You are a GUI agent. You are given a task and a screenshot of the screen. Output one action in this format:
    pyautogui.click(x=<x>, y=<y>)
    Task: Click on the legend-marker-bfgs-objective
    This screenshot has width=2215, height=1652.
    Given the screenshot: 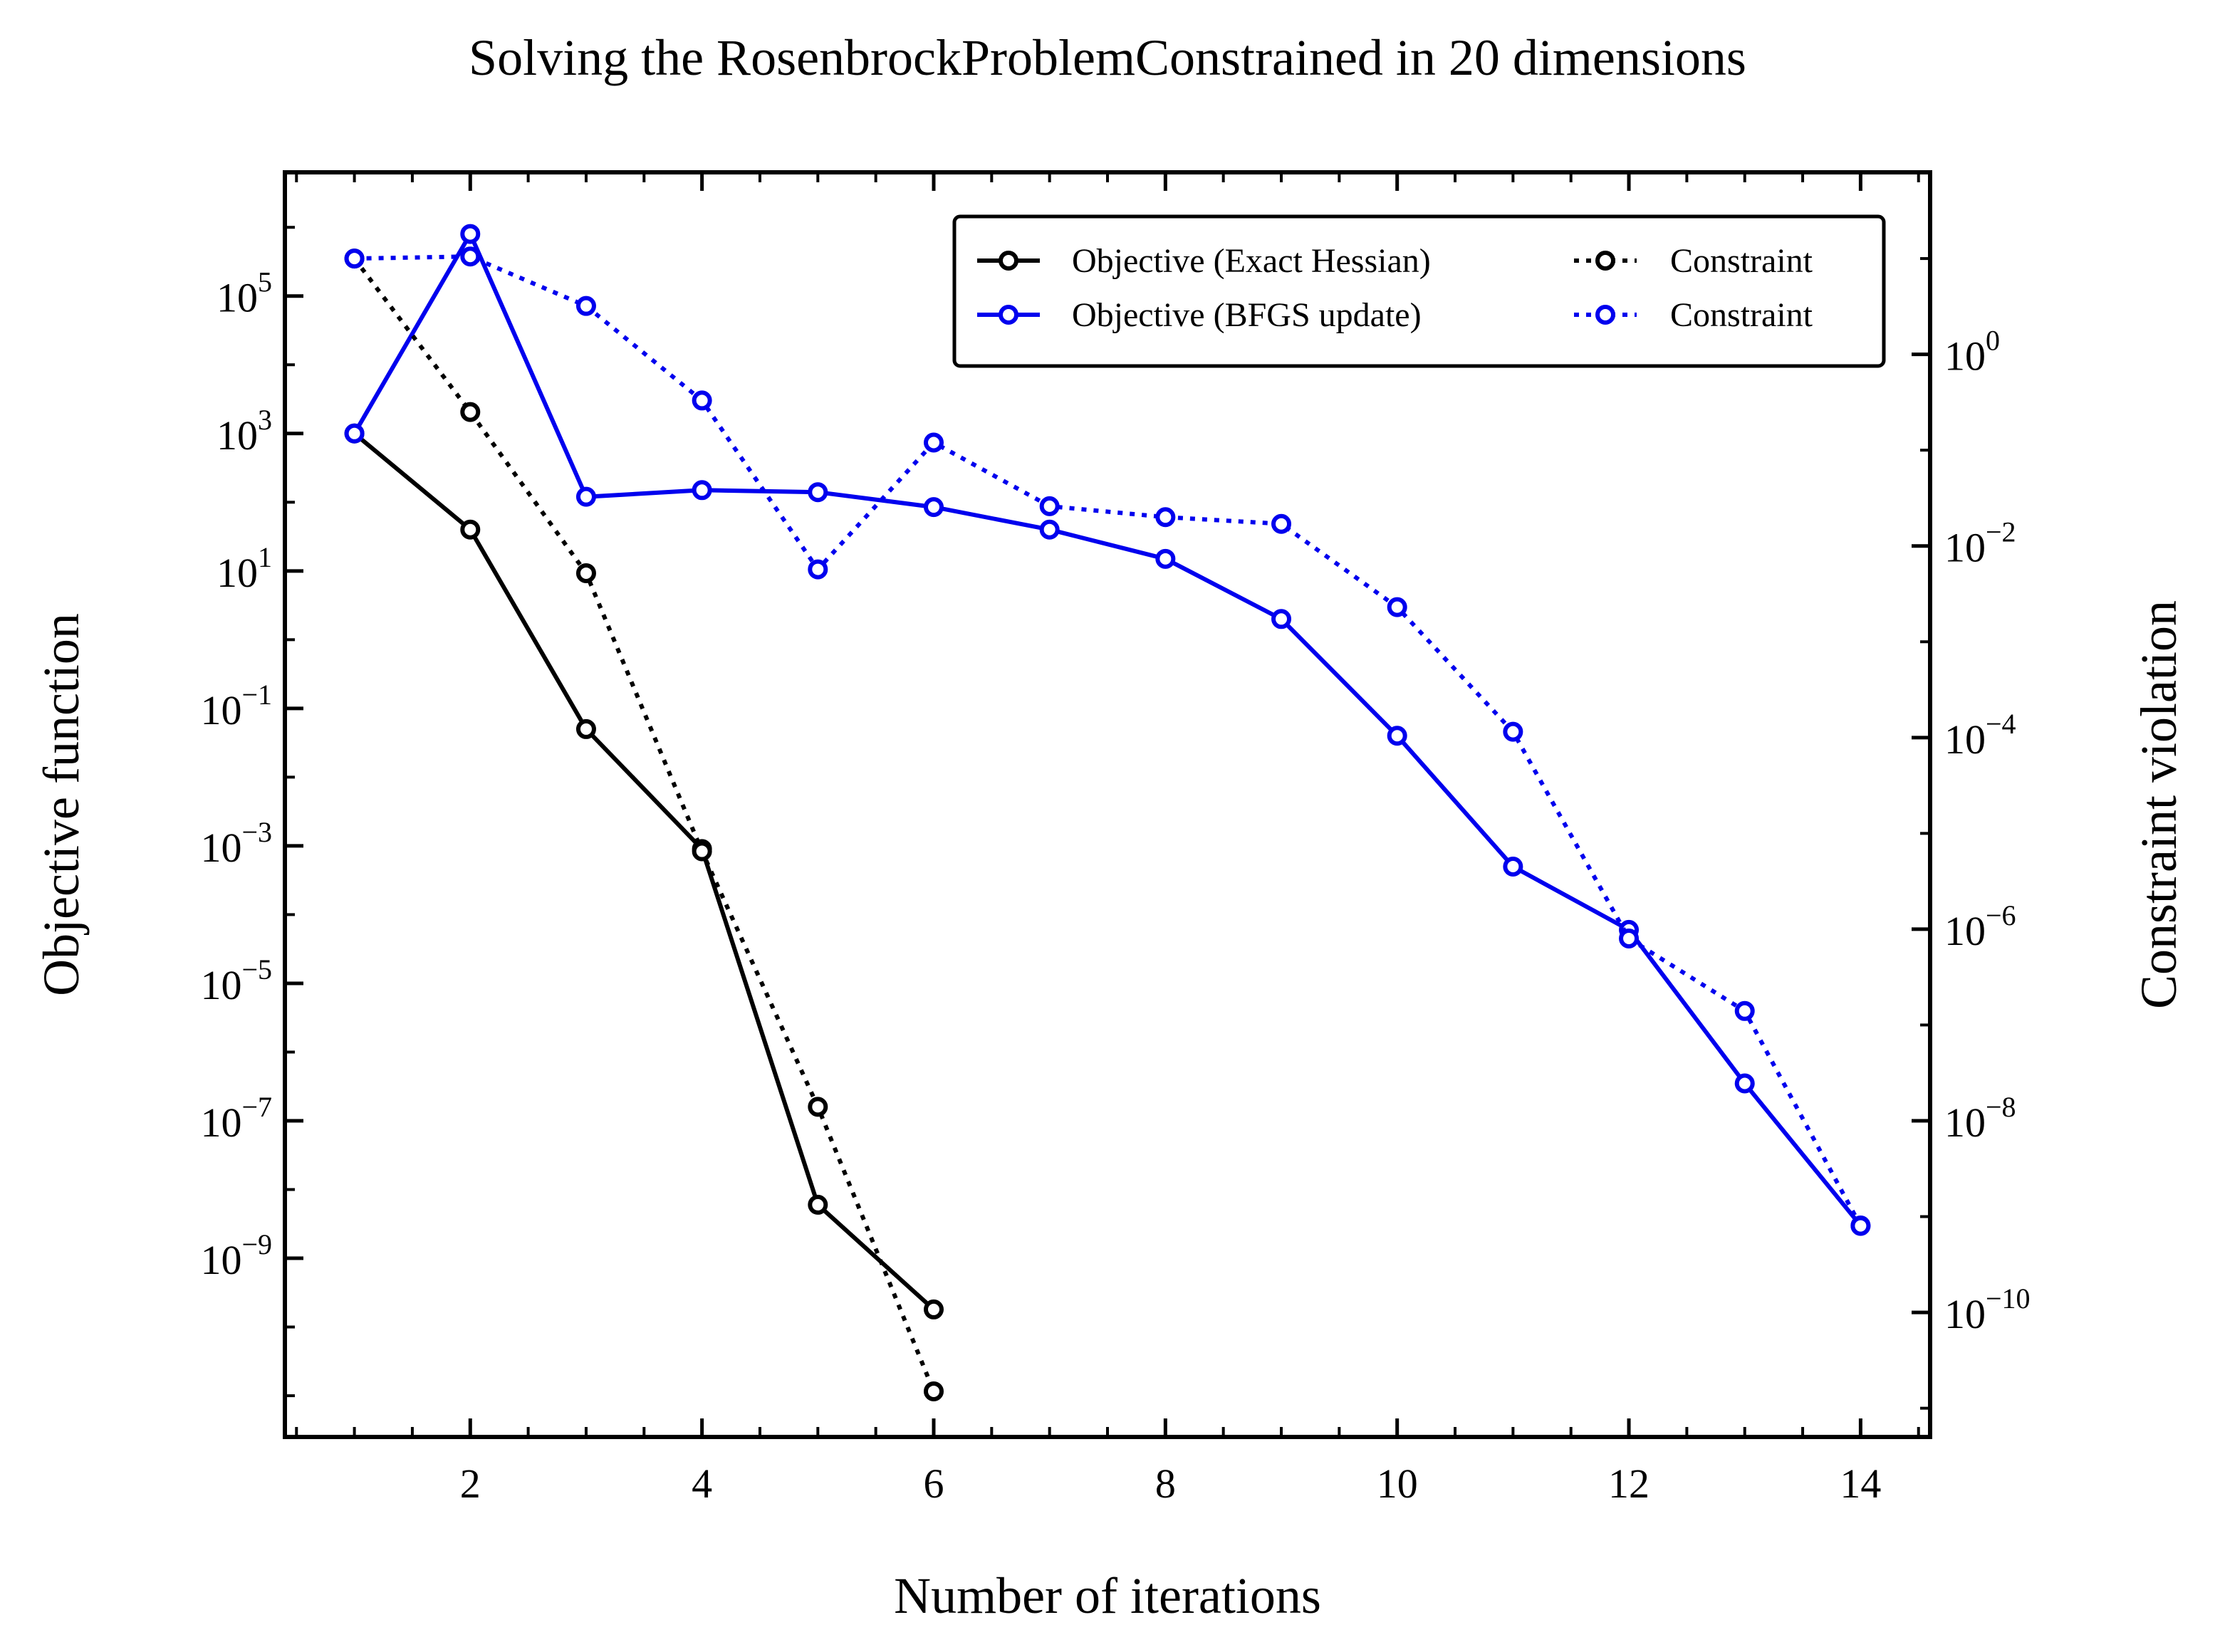 What is the action you would take?
    pyautogui.click(x=1008, y=315)
    